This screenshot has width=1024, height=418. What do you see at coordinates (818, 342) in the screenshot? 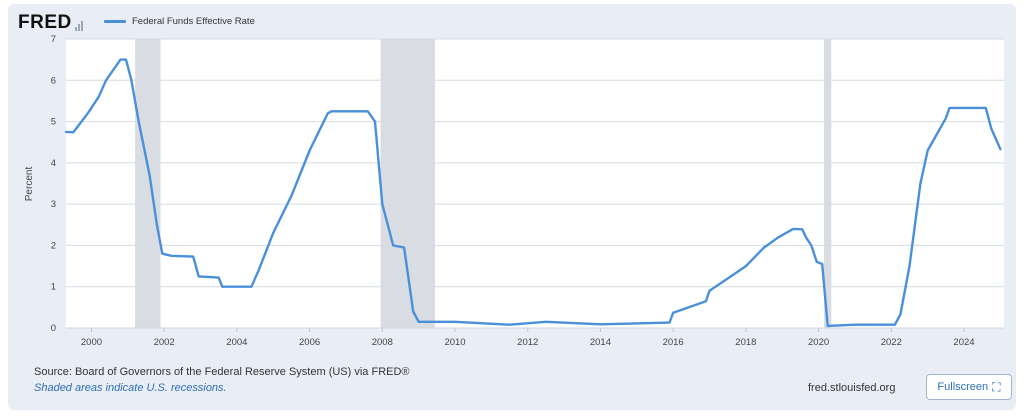
I see `x-tick-2020: 2020` at bounding box center [818, 342].